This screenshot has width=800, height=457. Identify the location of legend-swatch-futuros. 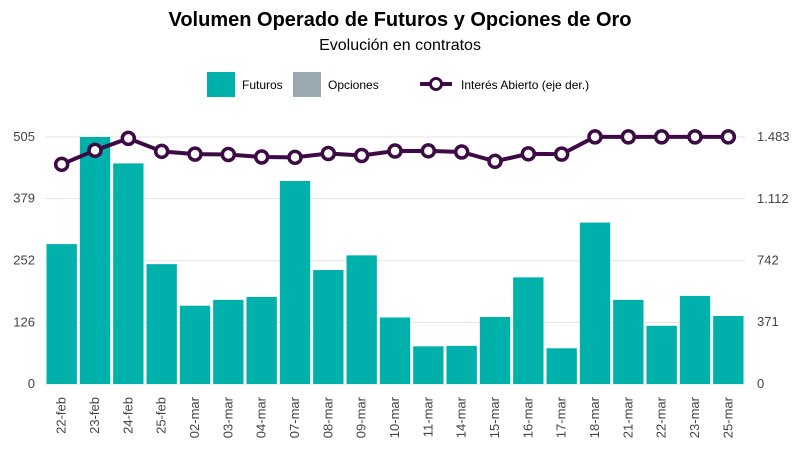
(221, 84).